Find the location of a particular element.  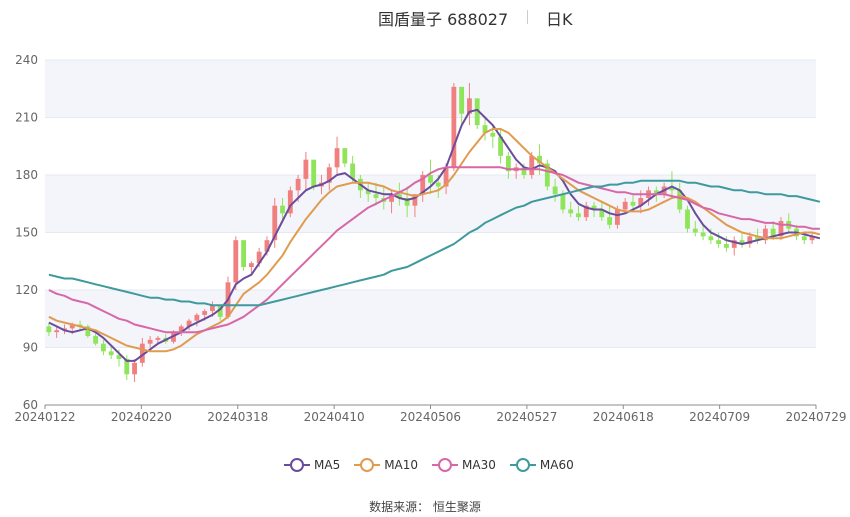

y-tick-label: 150 is located at coordinates (26, 233).